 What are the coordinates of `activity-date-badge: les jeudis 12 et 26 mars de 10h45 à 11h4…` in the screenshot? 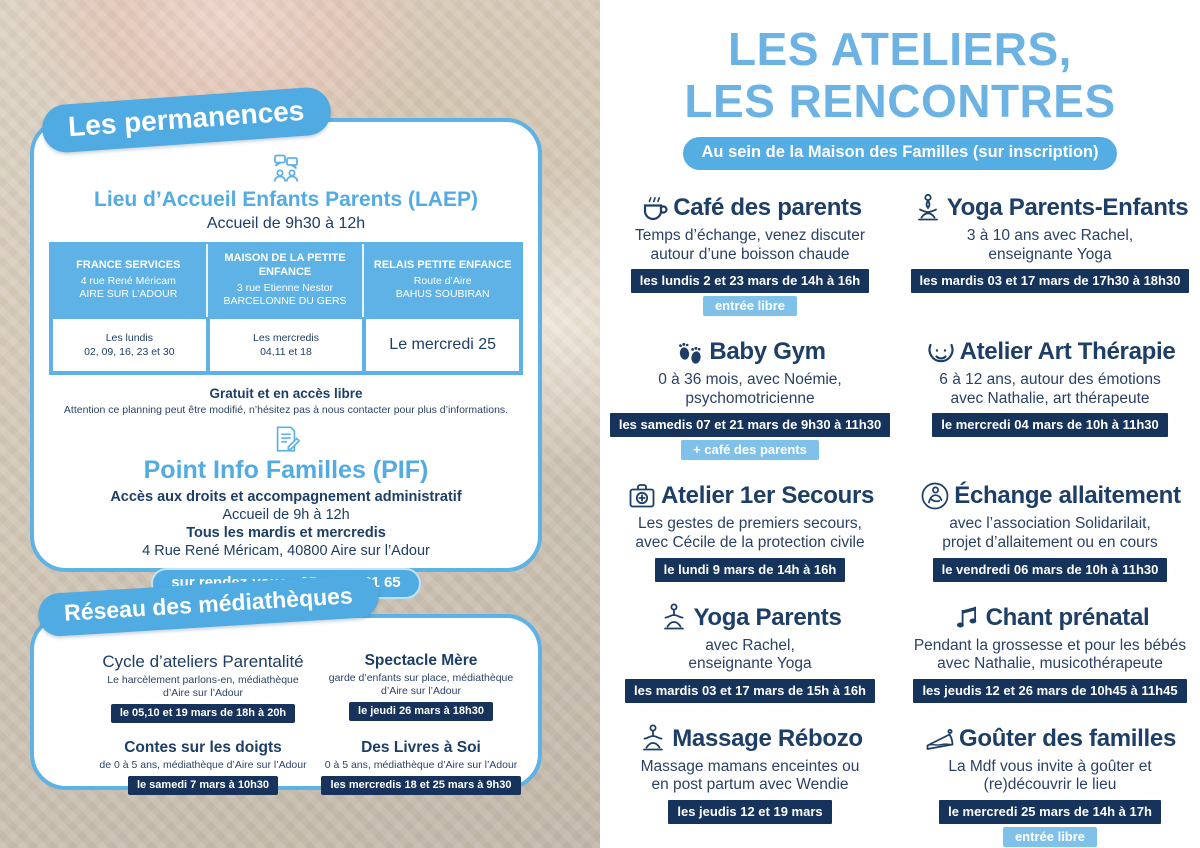 It's located at (1050, 690).